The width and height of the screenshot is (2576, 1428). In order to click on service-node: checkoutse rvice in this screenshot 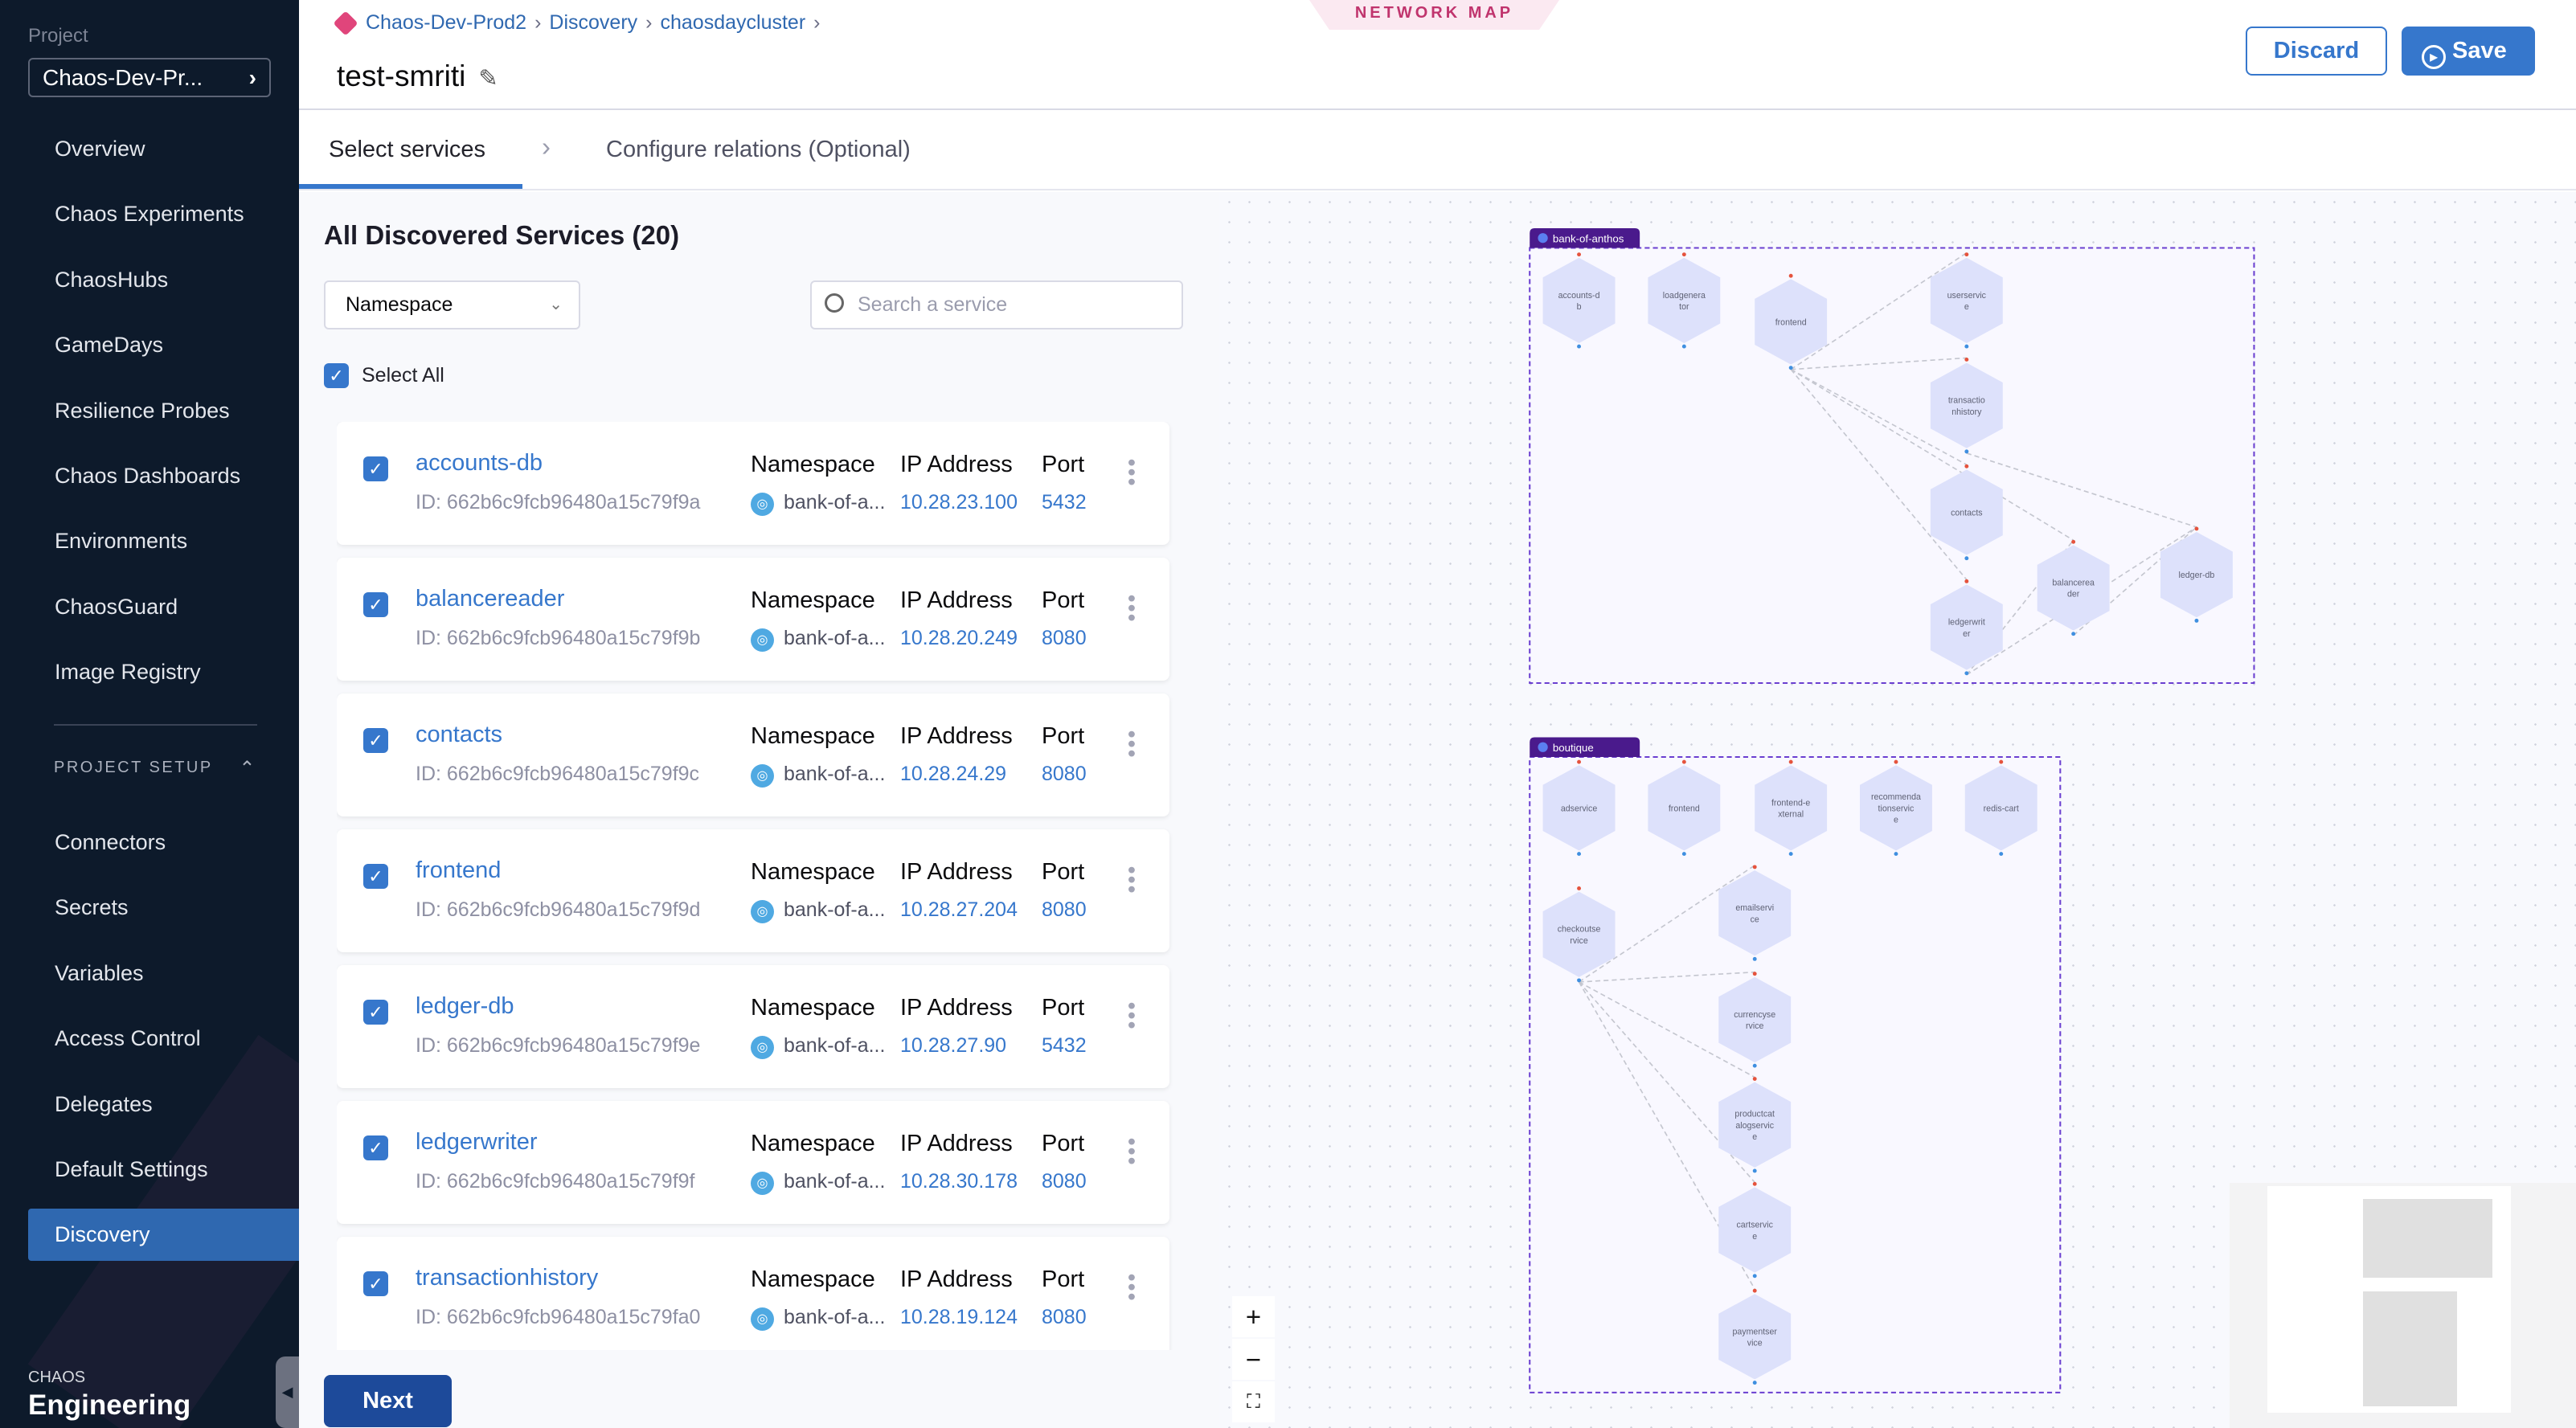, I will do `click(1579, 934)`.